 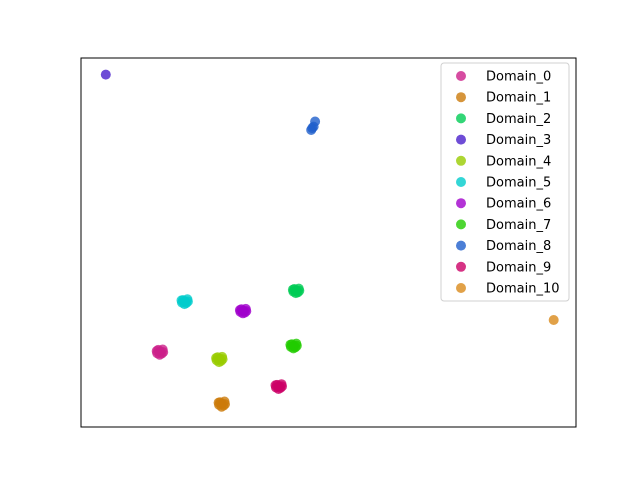 I want to click on legend-label-domain-5: Domain_5, so click(x=518, y=183).